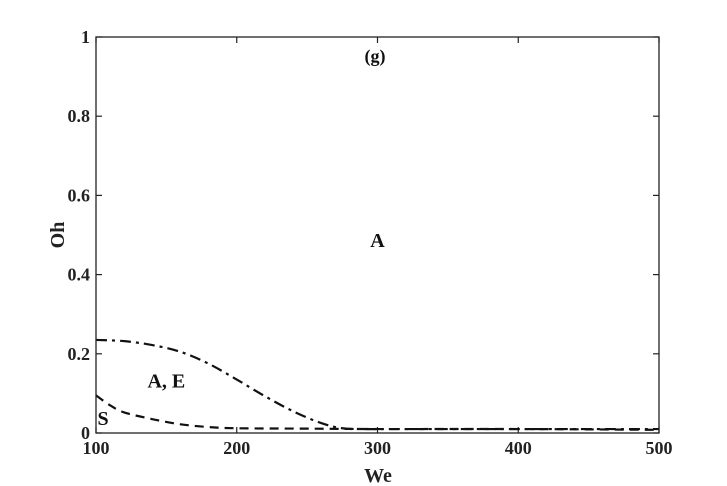 Image resolution: width=727 pixels, height=486 pixels. What do you see at coordinates (58, 235) in the screenshot?
I see `y-axis-label: Oh` at bounding box center [58, 235].